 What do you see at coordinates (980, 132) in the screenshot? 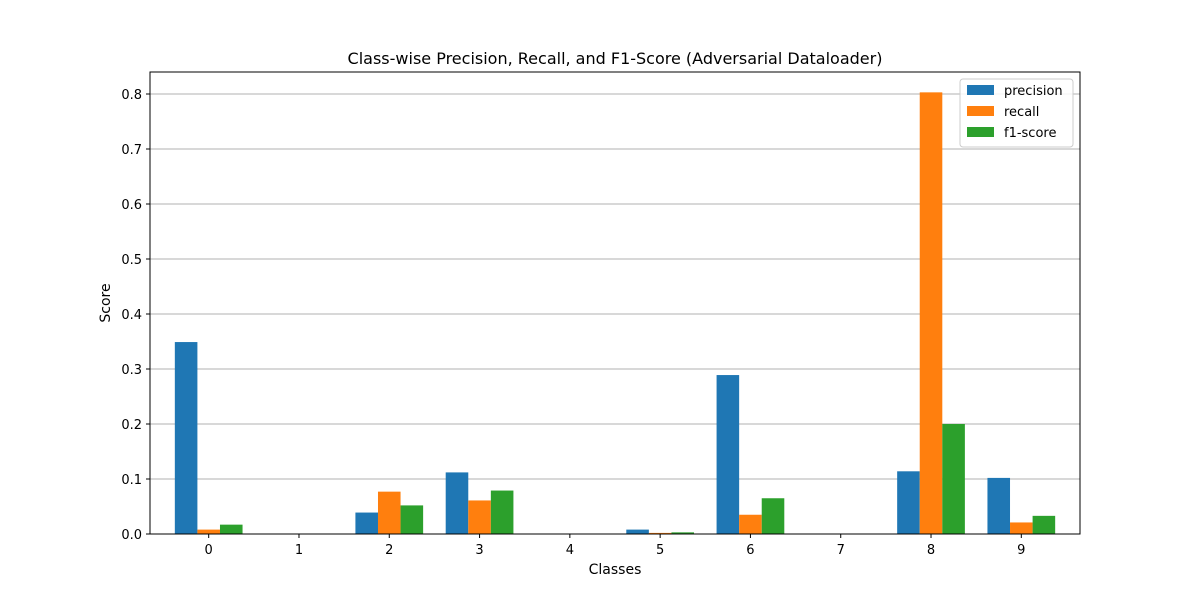
I see `legend-swatch-f1-score` at bounding box center [980, 132].